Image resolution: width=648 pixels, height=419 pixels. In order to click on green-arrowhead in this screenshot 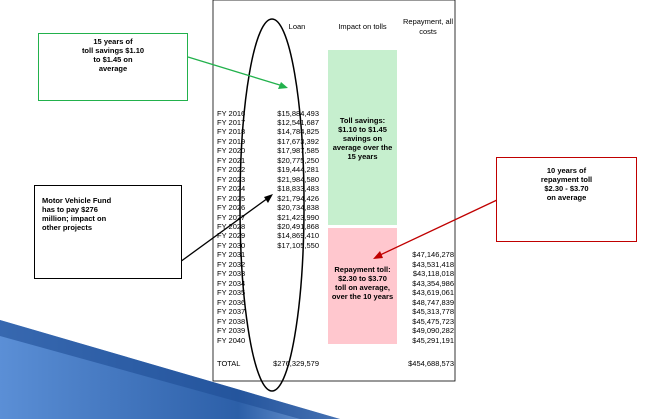, I will do `click(283, 85)`.